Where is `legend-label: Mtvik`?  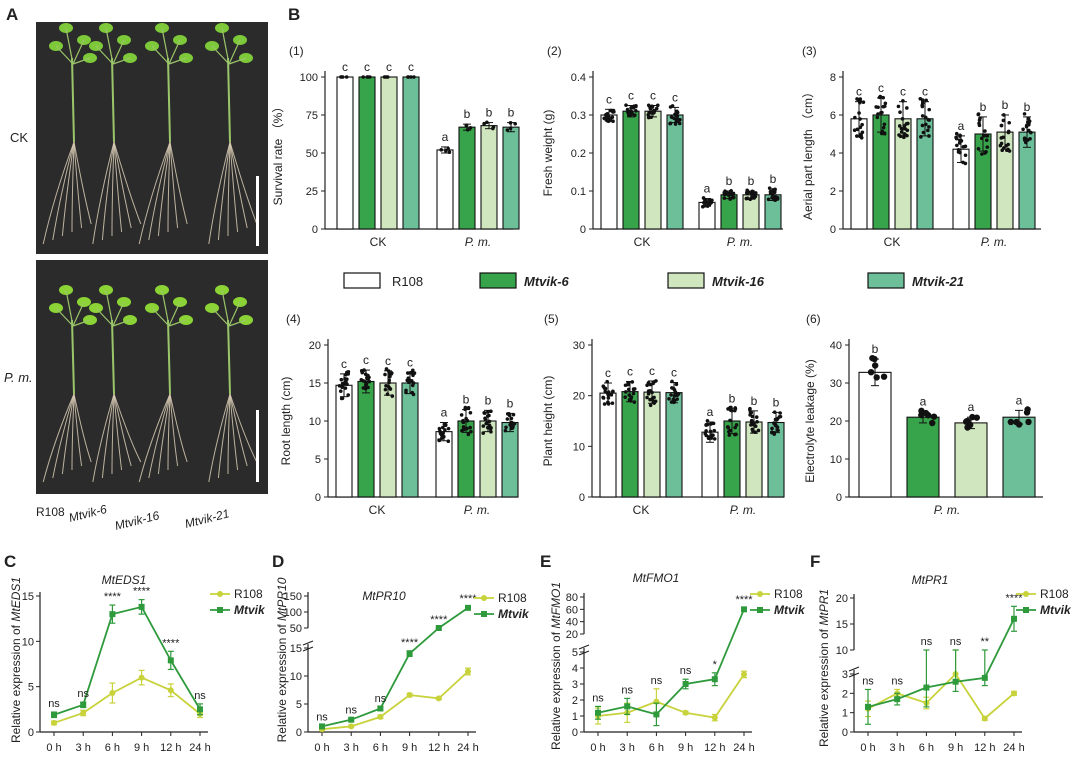 legend-label: Mtvik is located at coordinates (1056, 610).